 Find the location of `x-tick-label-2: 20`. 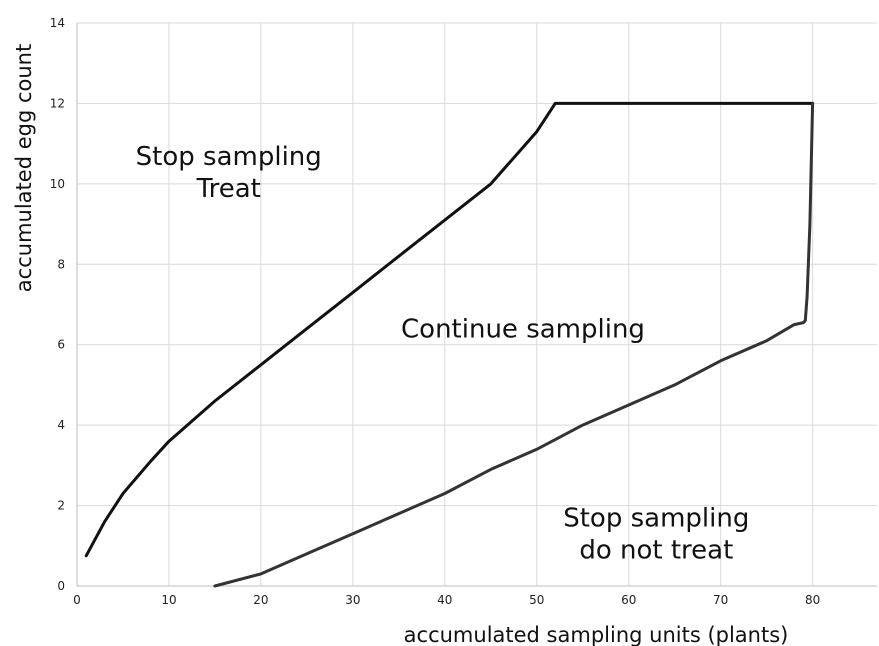

x-tick-label-2: 20 is located at coordinates (260, 600).